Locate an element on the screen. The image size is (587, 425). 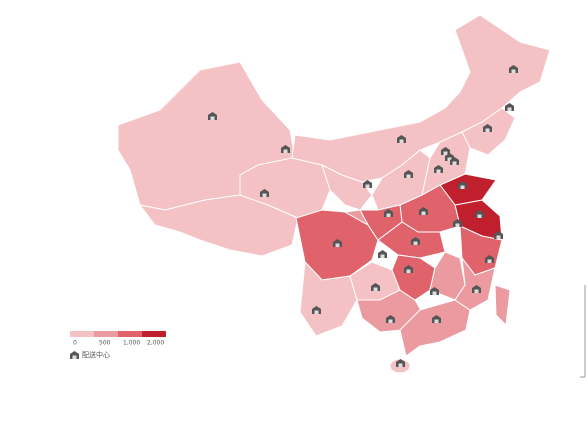
legend-tick-label: 0 is located at coordinates (75, 343).